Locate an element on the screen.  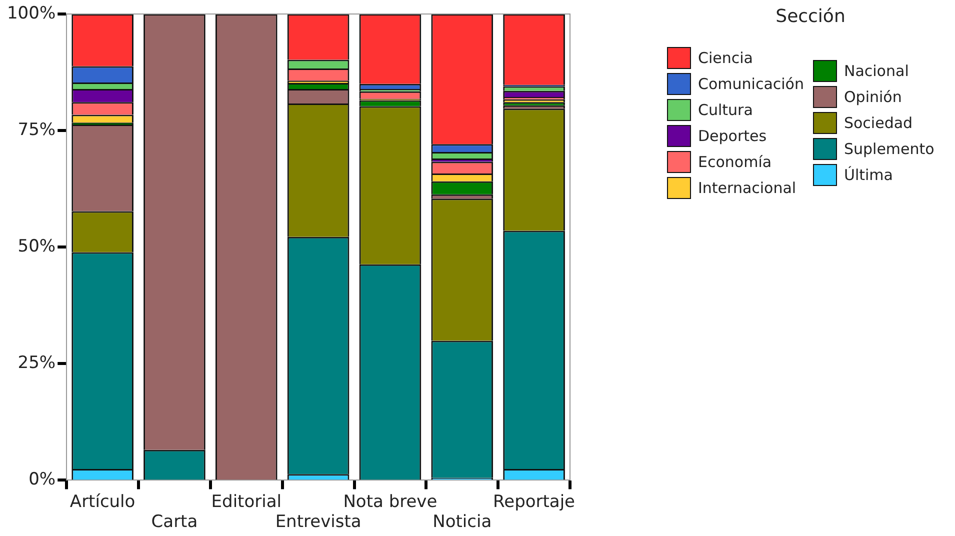
y-tick-label: 100% is located at coordinates (31, 13).